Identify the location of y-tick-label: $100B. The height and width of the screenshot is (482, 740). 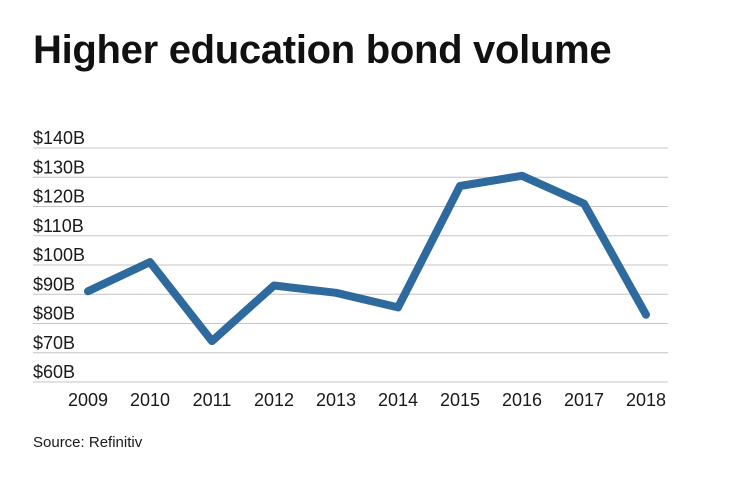
(59, 255).